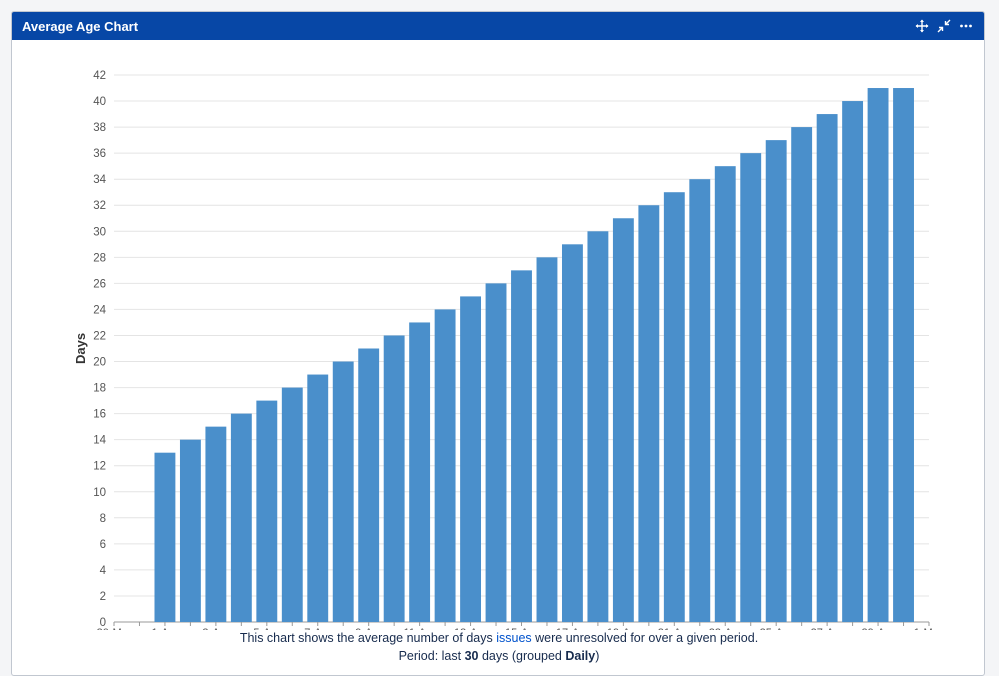  Describe the element at coordinates (99, 180) in the screenshot. I see `y-tick-label: 34` at that location.